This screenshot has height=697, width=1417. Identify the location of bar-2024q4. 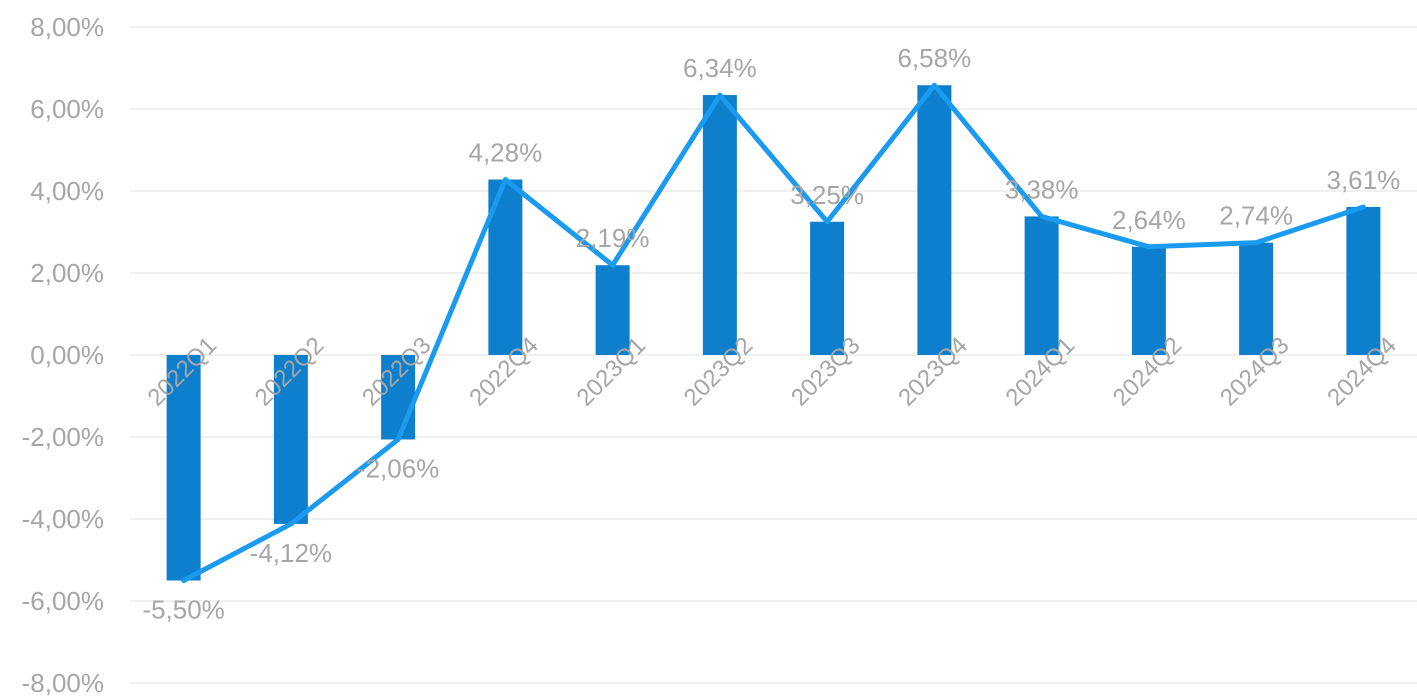
(1363, 280).